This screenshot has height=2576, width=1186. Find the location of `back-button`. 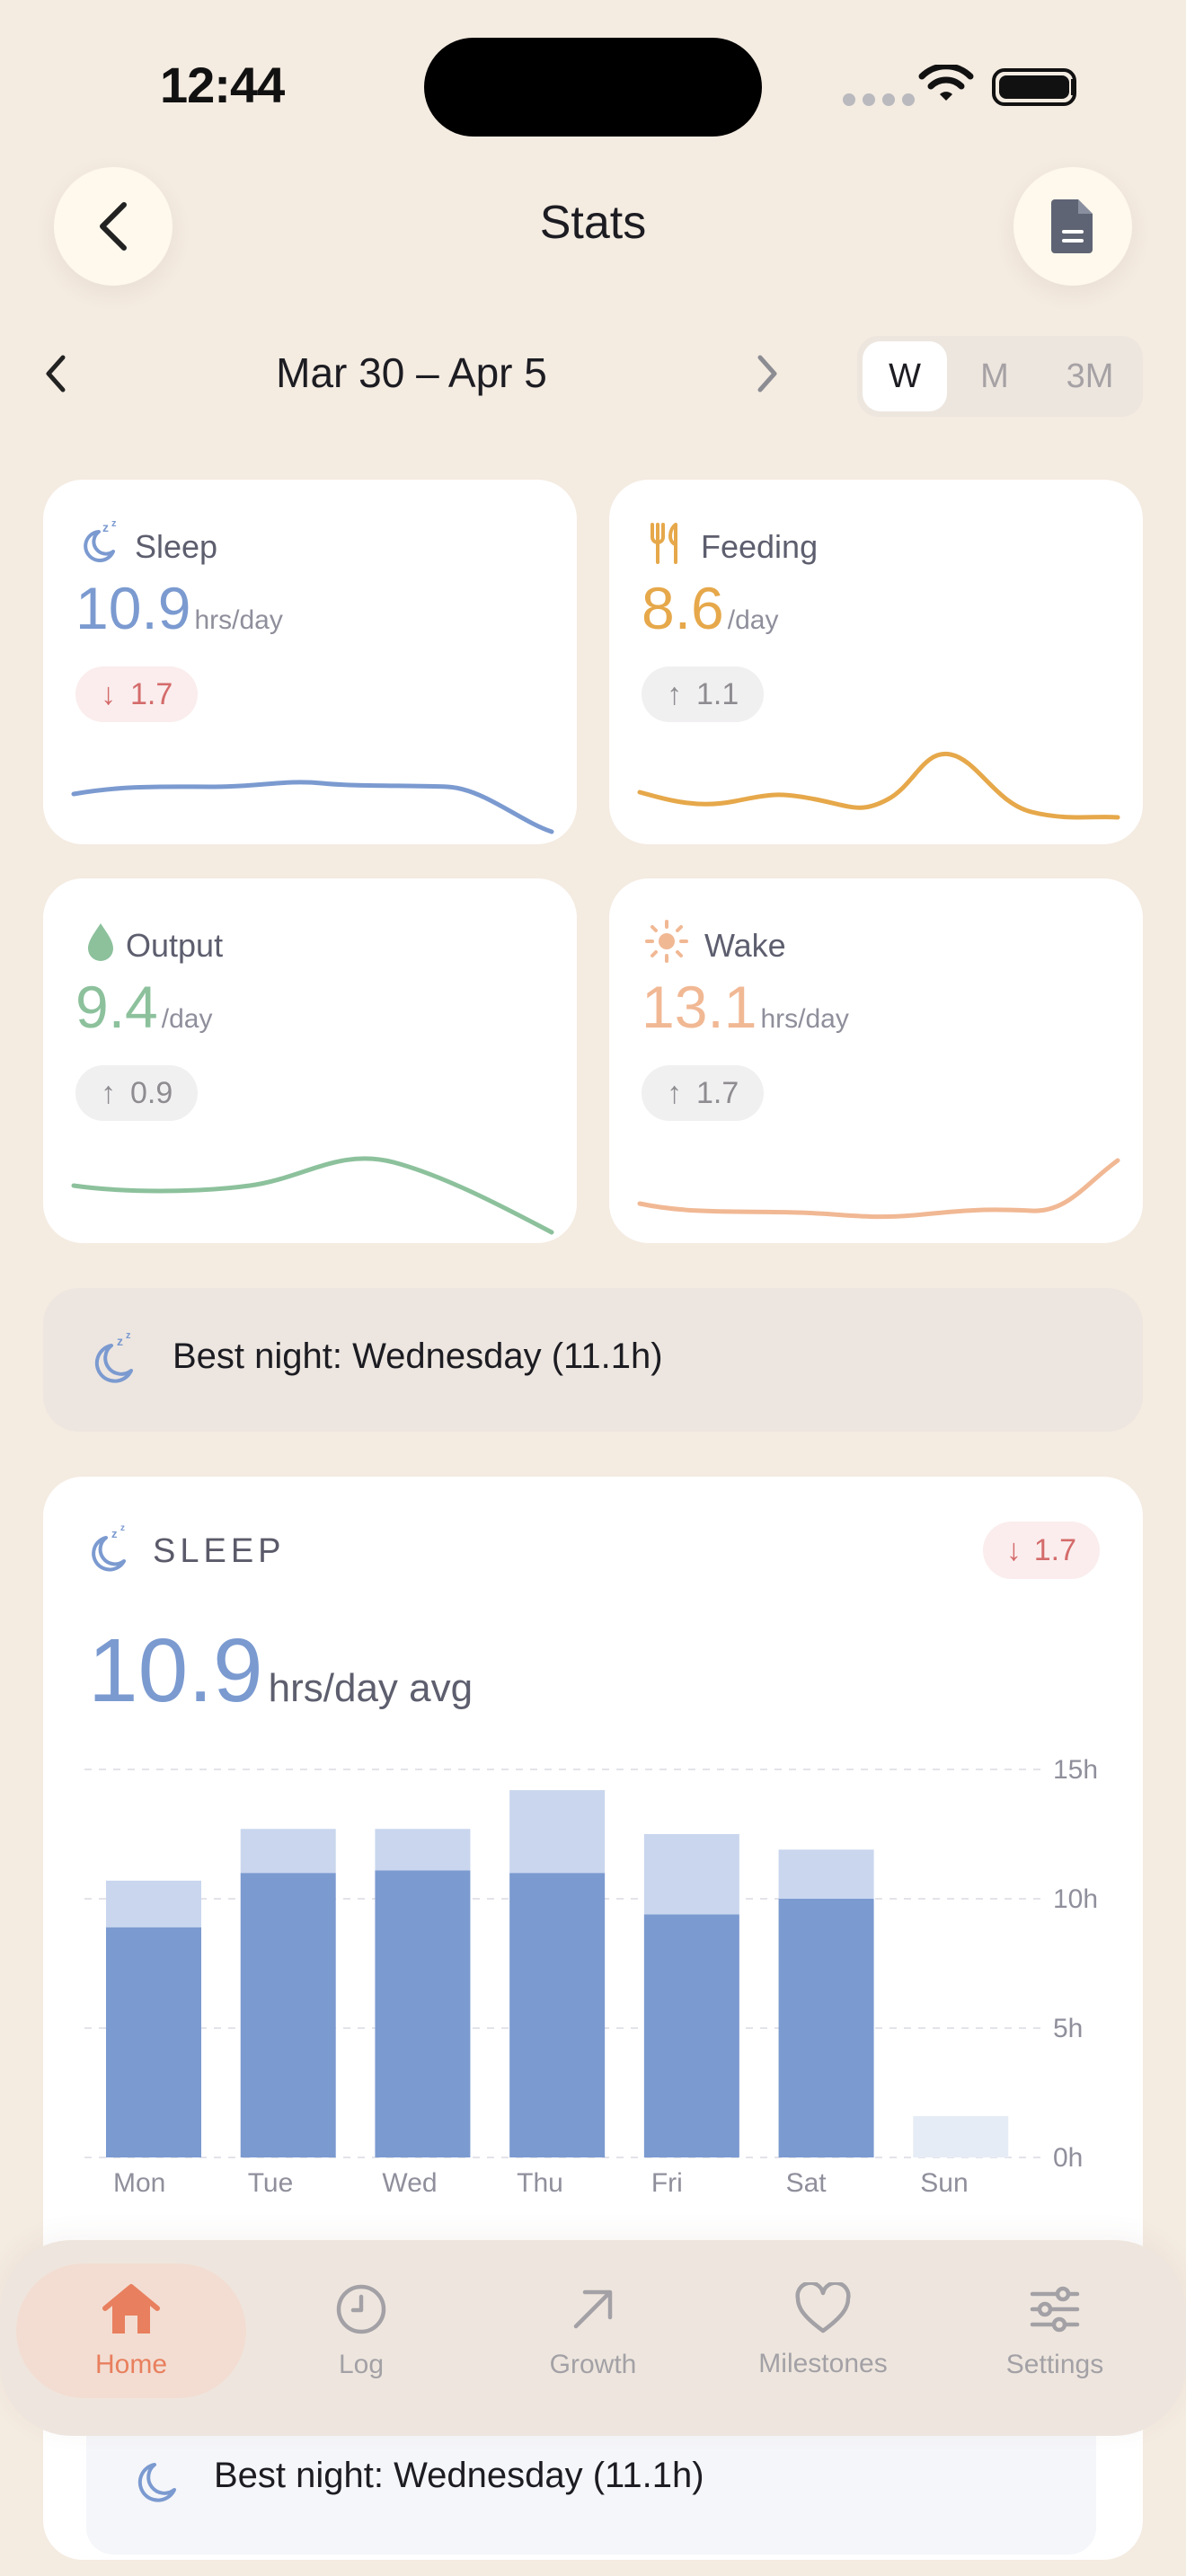

back-button is located at coordinates (113, 226).